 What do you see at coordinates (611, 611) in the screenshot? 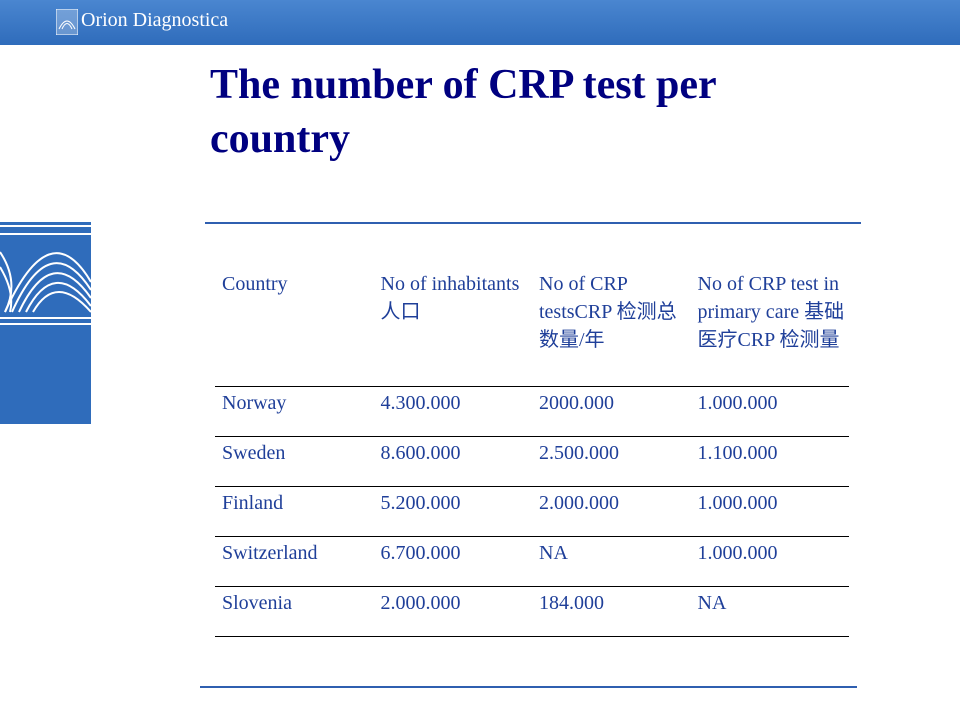
I see `table-cell: 184.000` at bounding box center [611, 611].